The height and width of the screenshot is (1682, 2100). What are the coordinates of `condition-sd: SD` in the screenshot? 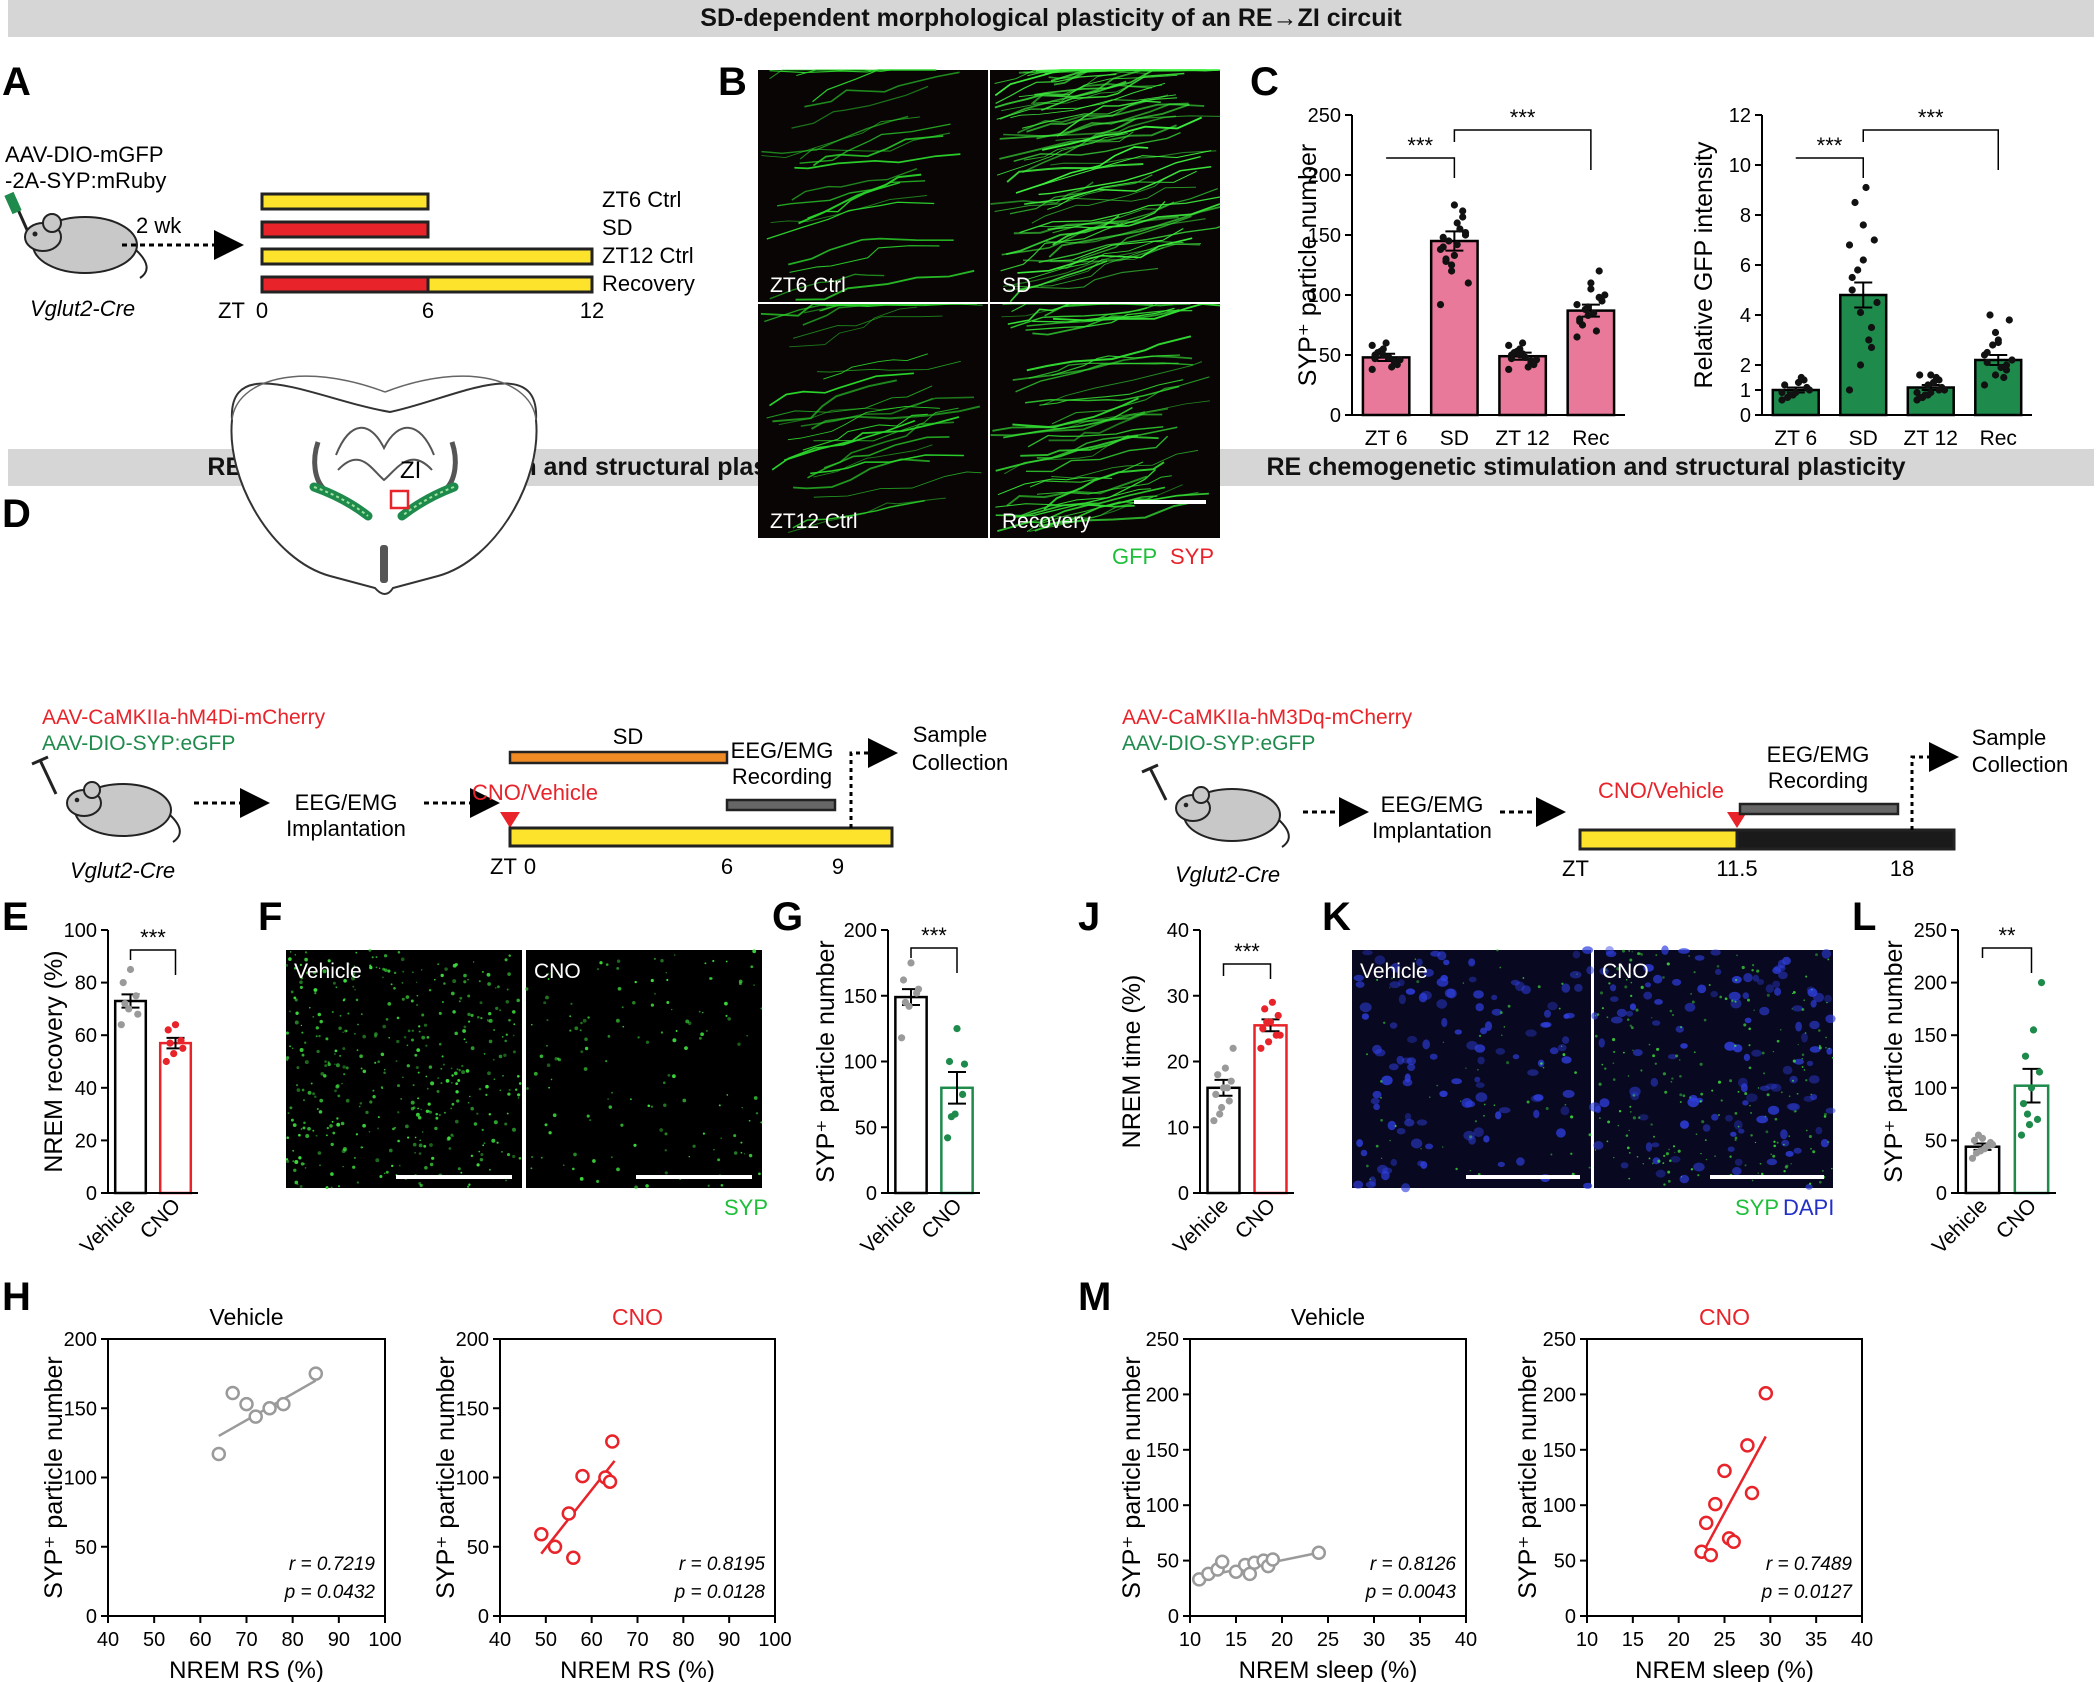 It's located at (617, 227).